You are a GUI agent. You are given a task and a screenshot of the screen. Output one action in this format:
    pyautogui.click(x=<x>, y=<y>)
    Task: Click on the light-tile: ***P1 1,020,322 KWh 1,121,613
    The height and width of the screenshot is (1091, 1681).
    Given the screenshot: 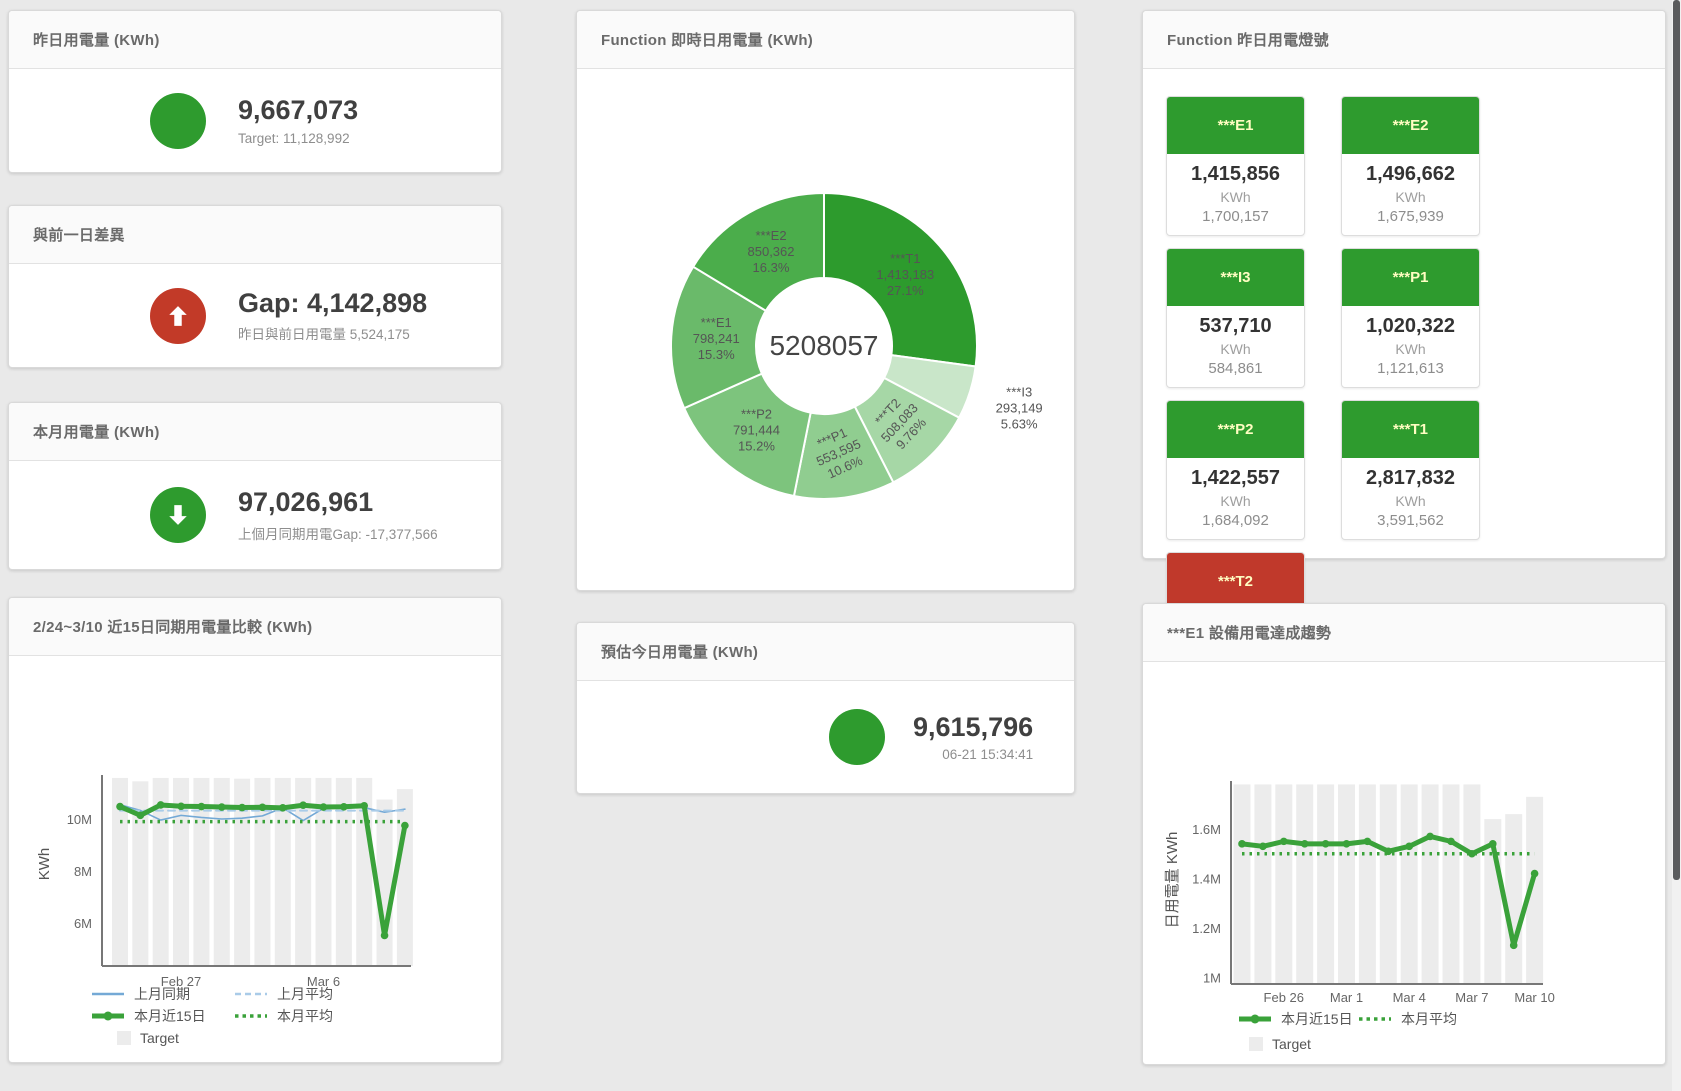 What is the action you would take?
    pyautogui.click(x=1410, y=318)
    